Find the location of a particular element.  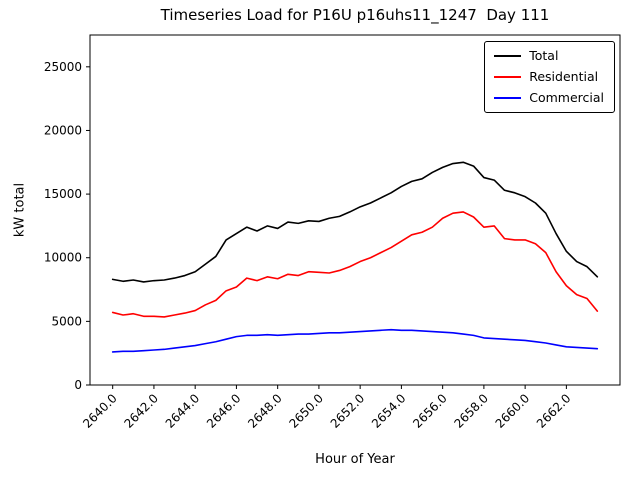

y-tick-label: 0 is located at coordinates (78, 385).